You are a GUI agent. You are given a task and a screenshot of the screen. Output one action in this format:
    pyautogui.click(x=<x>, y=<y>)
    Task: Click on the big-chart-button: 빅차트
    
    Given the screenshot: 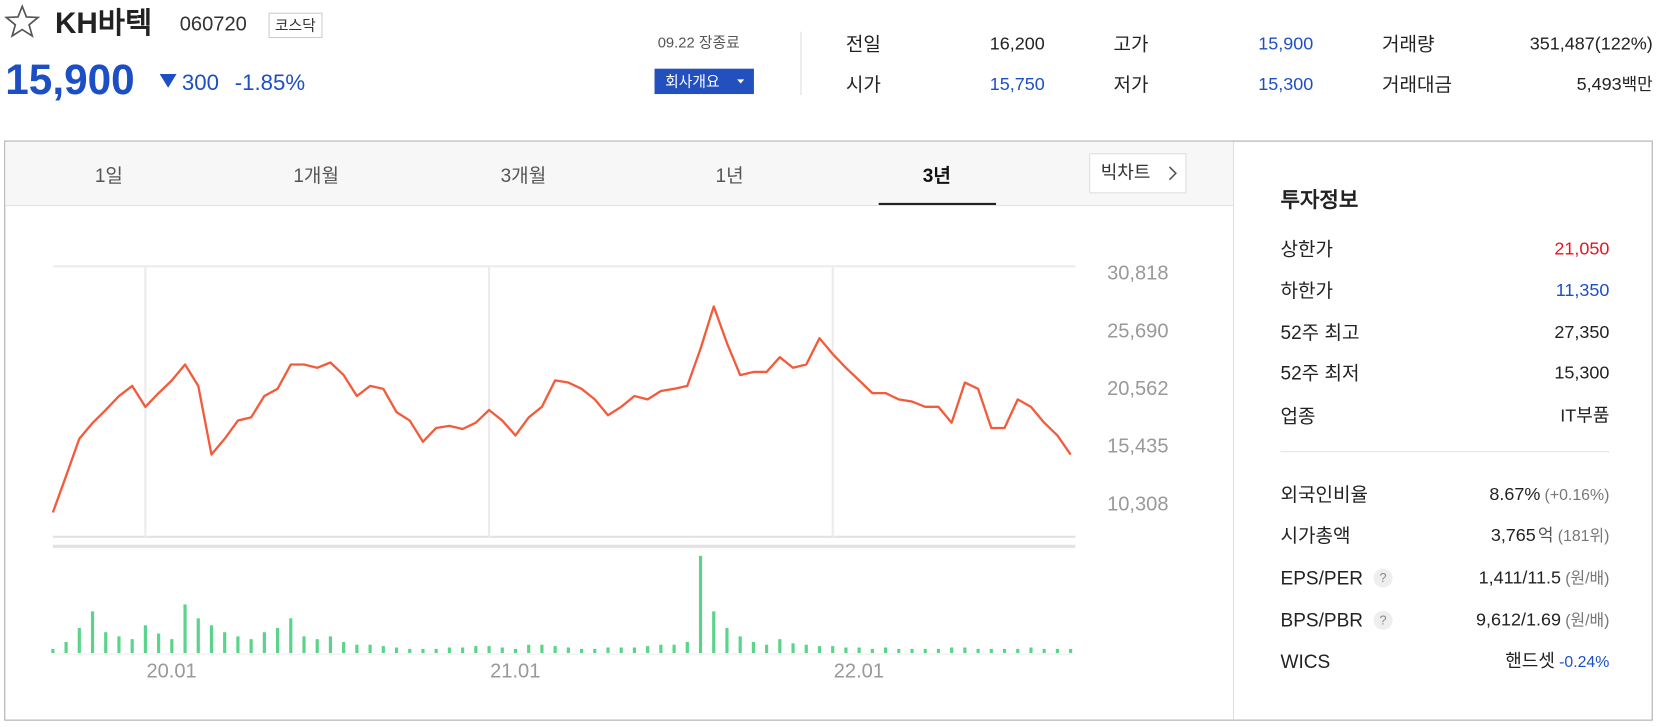 What is the action you would take?
    pyautogui.click(x=1138, y=173)
    